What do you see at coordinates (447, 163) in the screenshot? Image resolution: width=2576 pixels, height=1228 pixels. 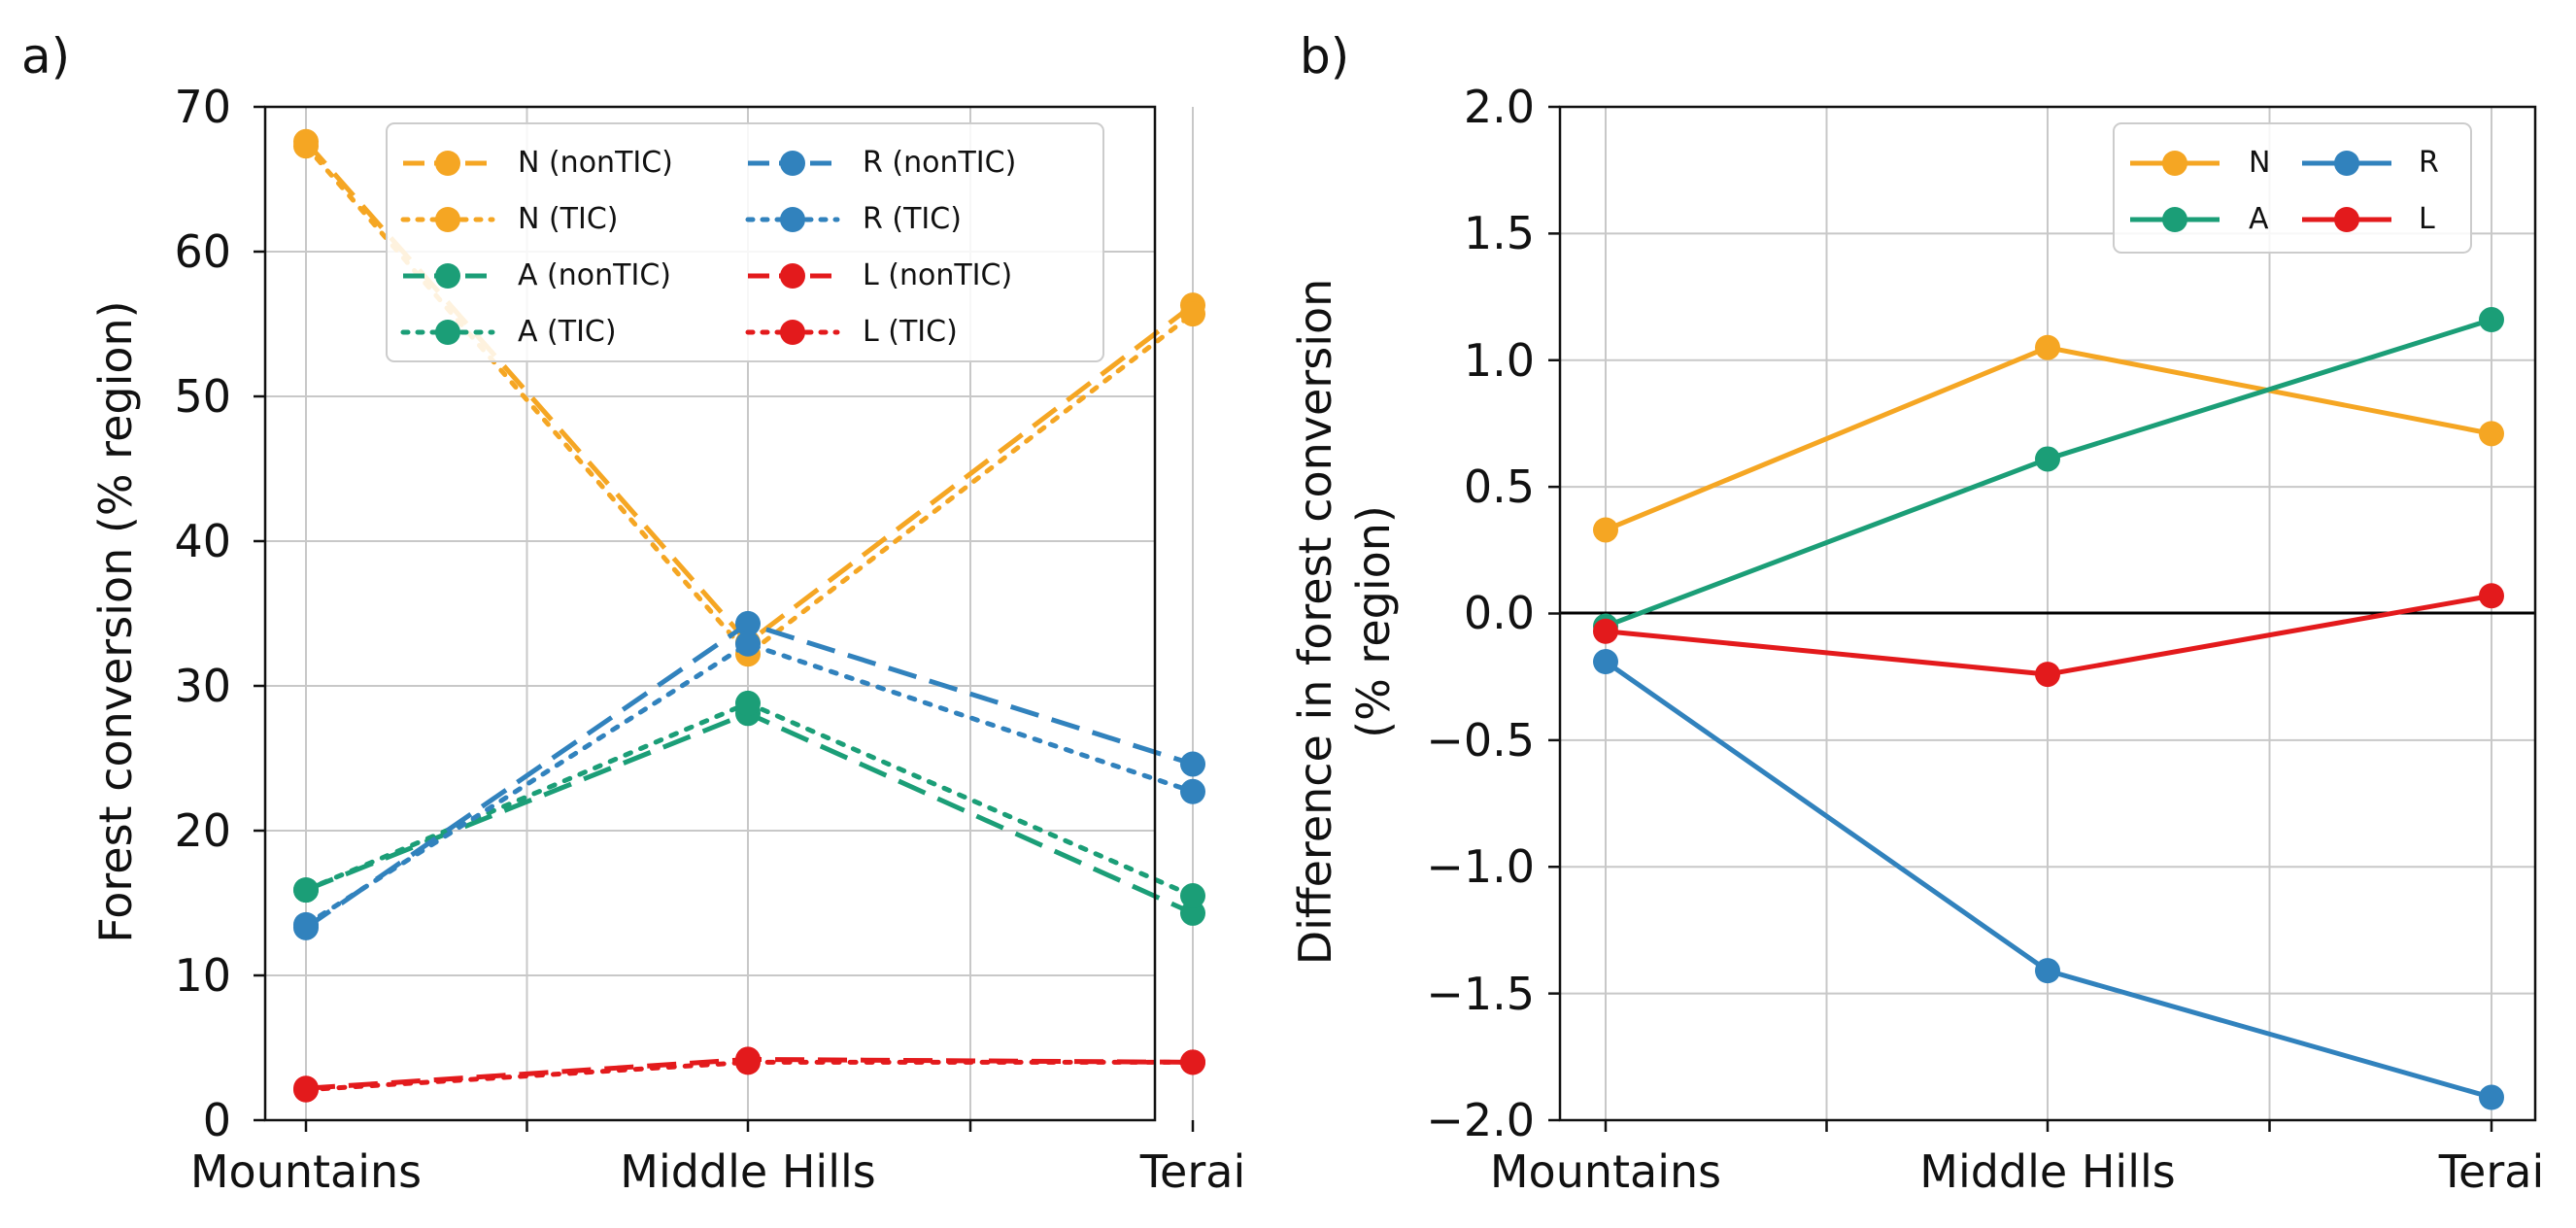 I see `panel-a-legend-swatch-marker-n-nontic` at bounding box center [447, 163].